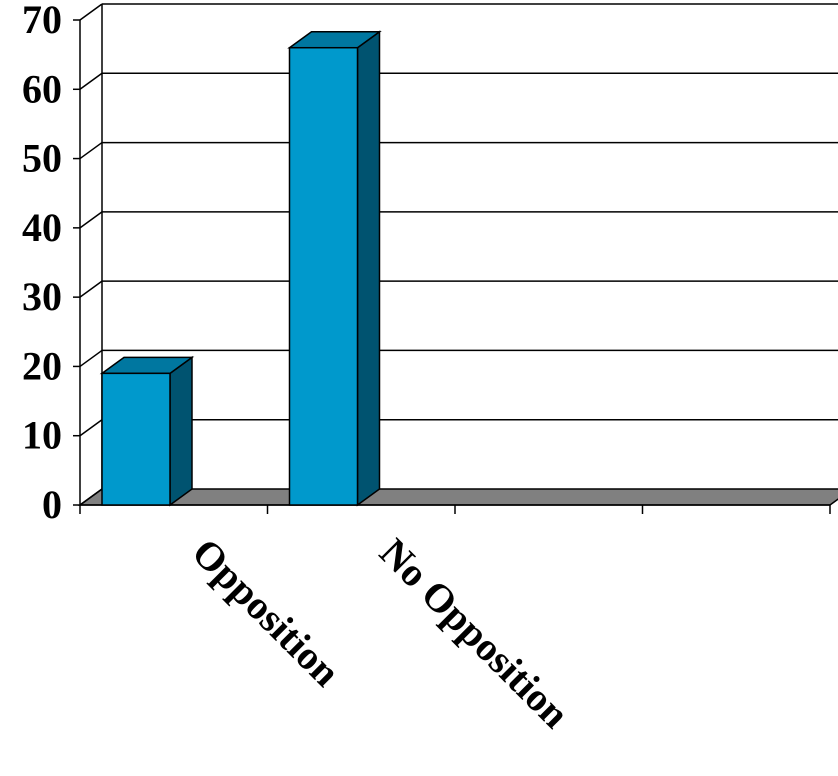  I want to click on x-category-label: No Opposition, so click(474, 633).